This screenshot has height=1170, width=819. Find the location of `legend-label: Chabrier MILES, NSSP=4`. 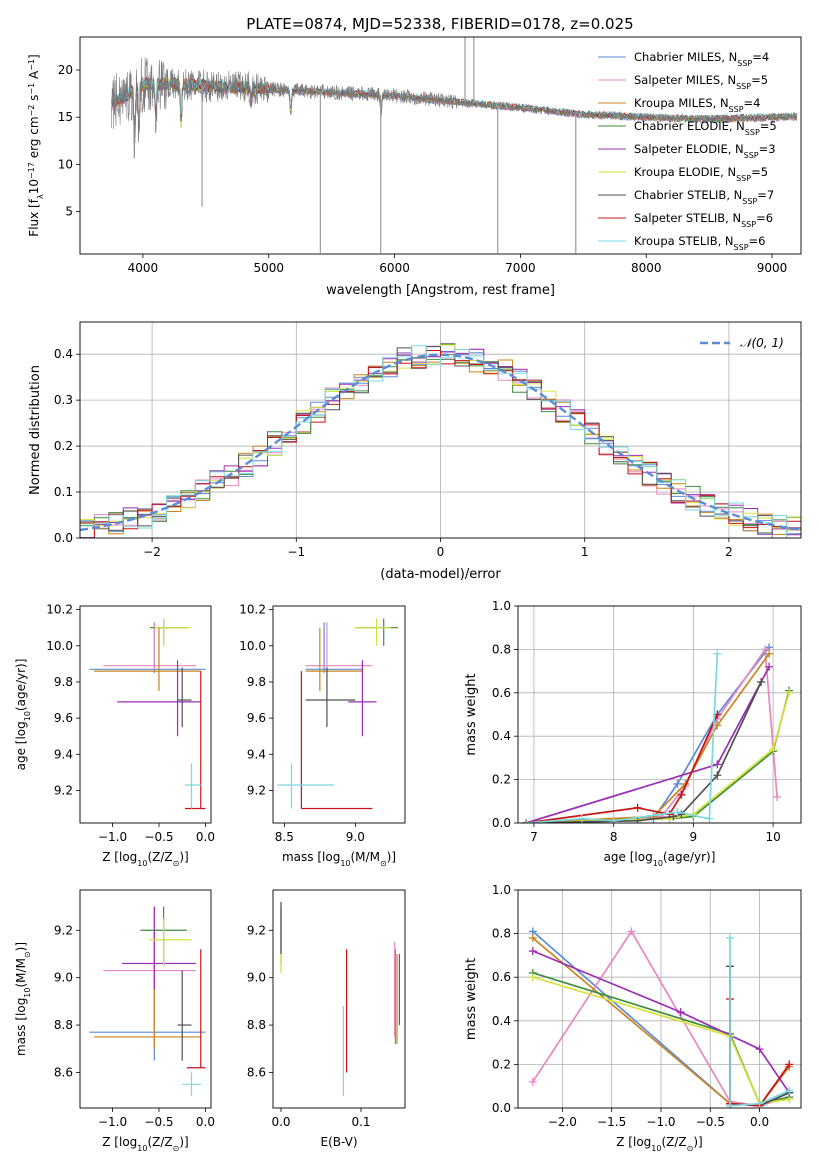

legend-label: Chabrier MILES, NSSP=4 is located at coordinates (701, 59).